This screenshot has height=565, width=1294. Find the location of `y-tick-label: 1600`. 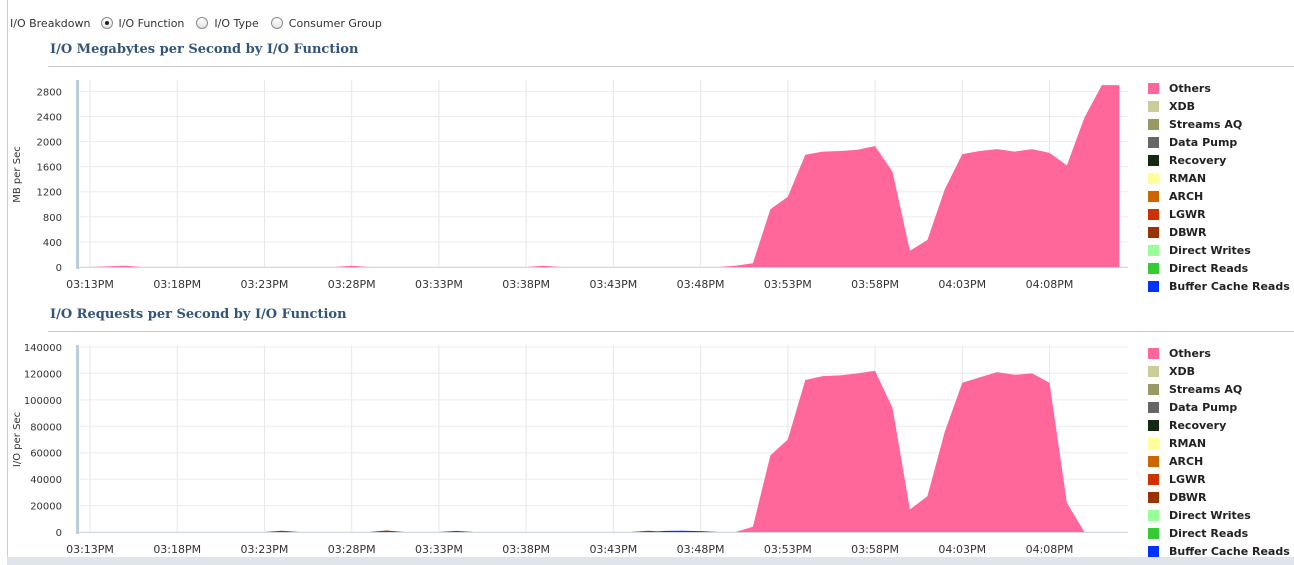

y-tick-label: 1600 is located at coordinates (49, 168).